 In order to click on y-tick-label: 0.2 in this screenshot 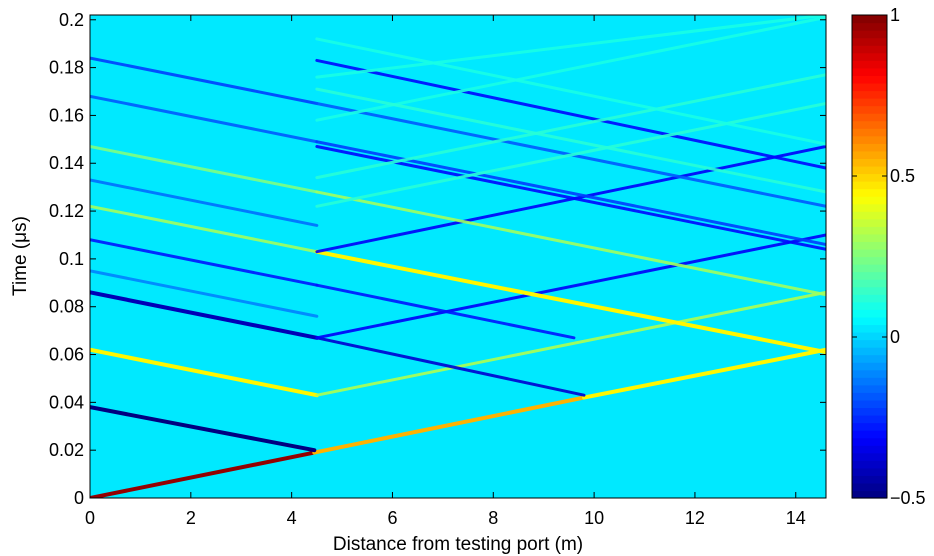, I will do `click(71, 20)`.